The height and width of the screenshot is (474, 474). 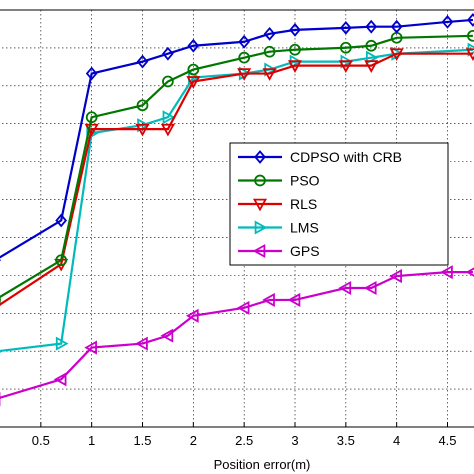 What do you see at coordinates (304, 228) in the screenshot?
I see `legend-label: LMS` at bounding box center [304, 228].